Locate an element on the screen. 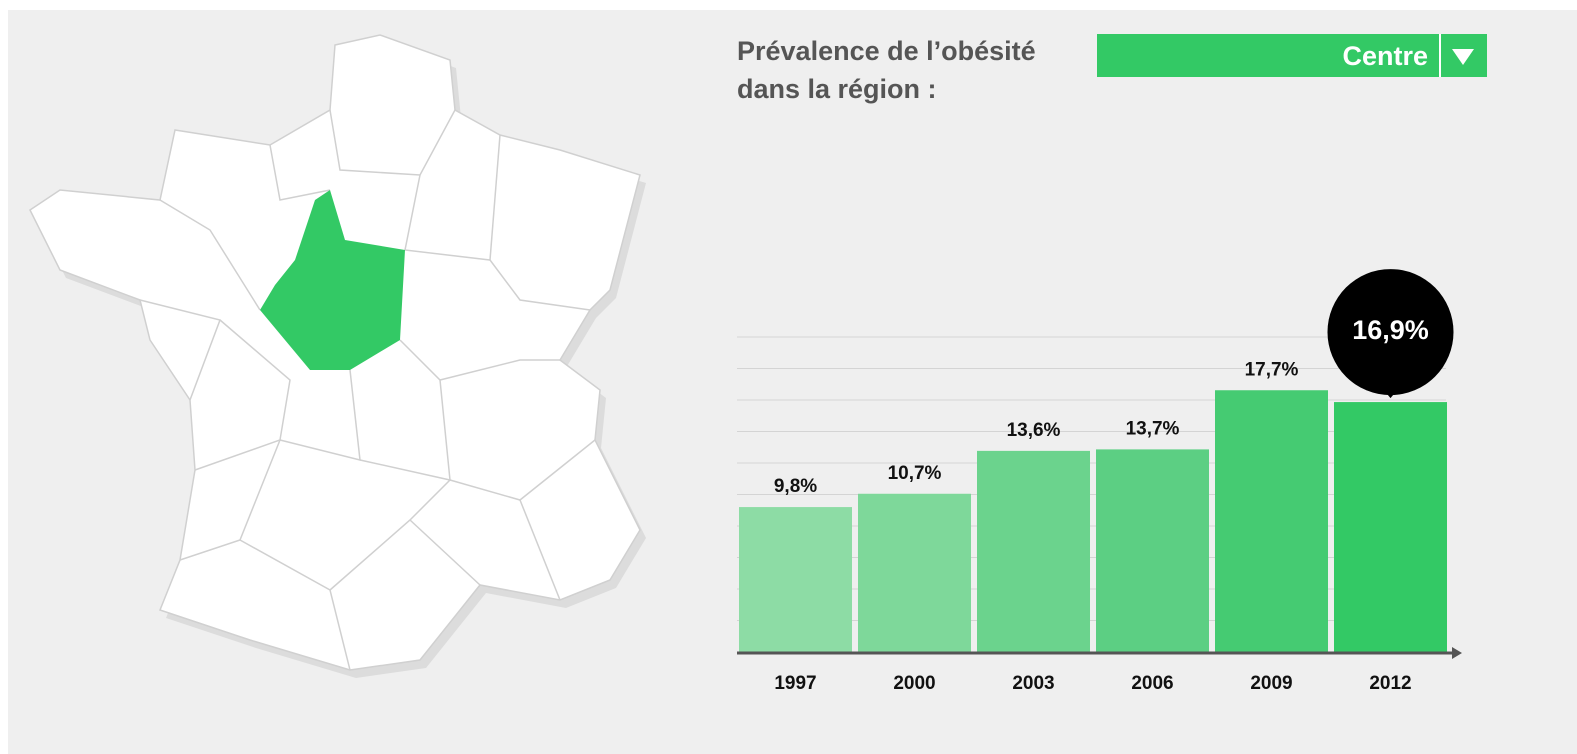 The height and width of the screenshot is (754, 1577). x-axis-arrow is located at coordinates (1457, 653).